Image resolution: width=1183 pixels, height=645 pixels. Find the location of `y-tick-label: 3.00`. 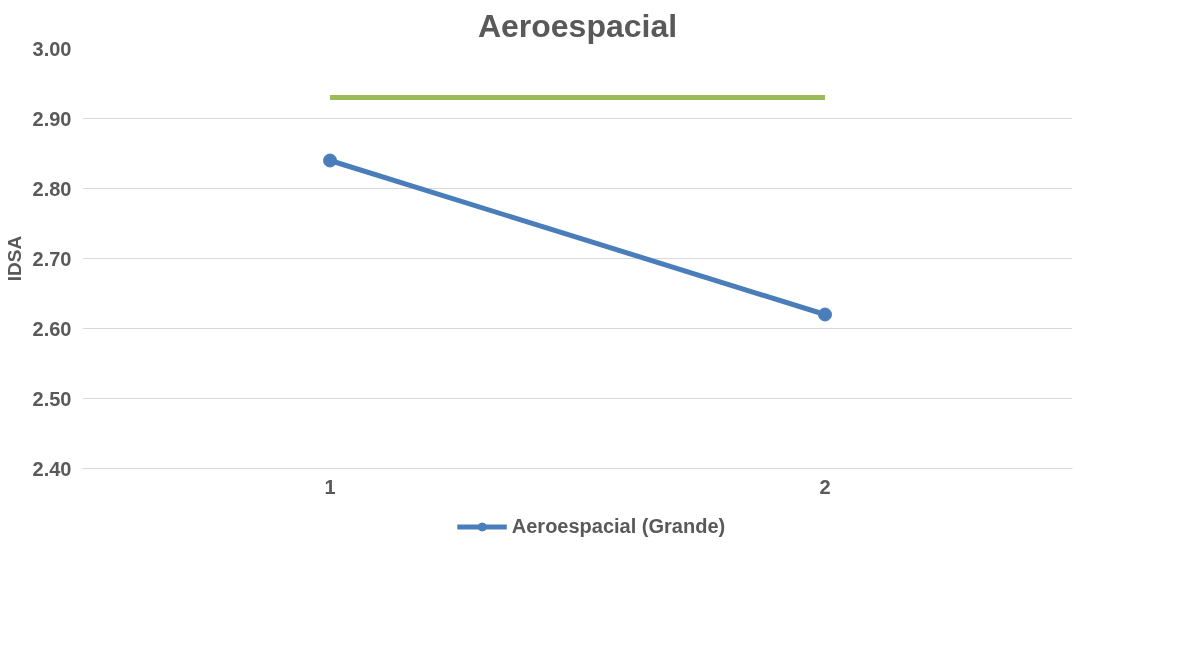

y-tick-label: 3.00 is located at coordinates (52, 48).